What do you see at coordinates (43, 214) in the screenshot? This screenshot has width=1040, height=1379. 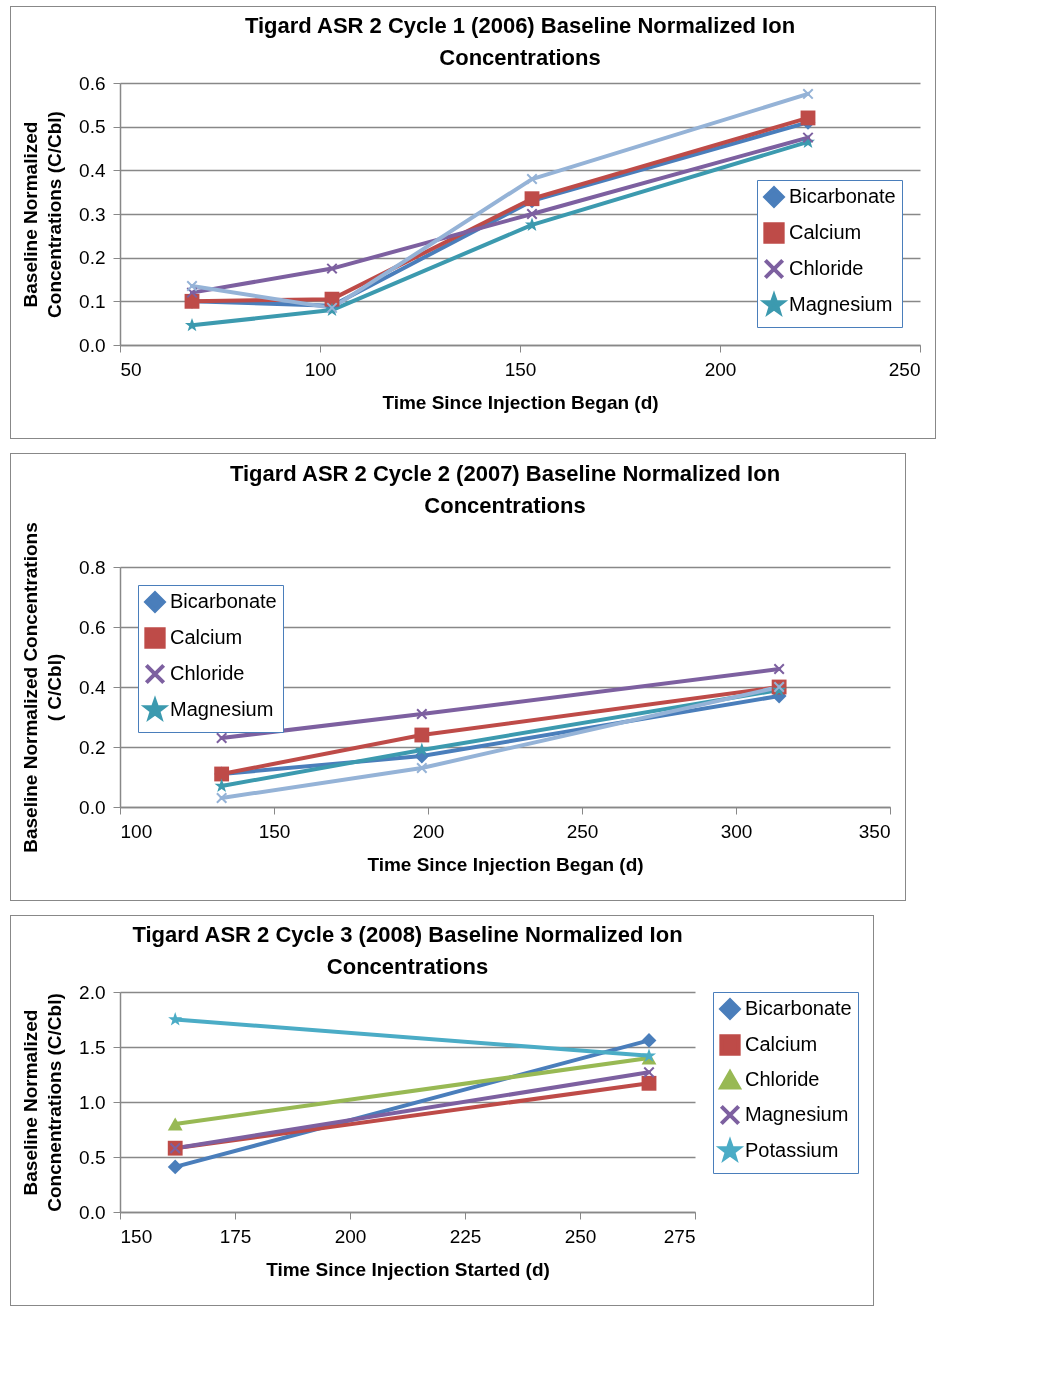 I see `y-axis-title: Baseline Normalized Concentrations (C/Cbl)` at bounding box center [43, 214].